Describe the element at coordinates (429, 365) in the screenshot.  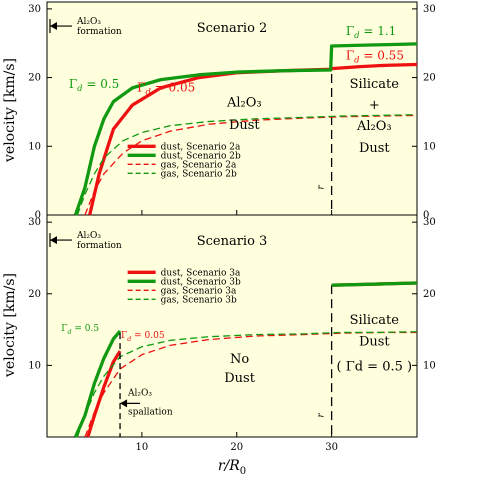
I see `ytick-label-right-bottom-10: 10` at that location.